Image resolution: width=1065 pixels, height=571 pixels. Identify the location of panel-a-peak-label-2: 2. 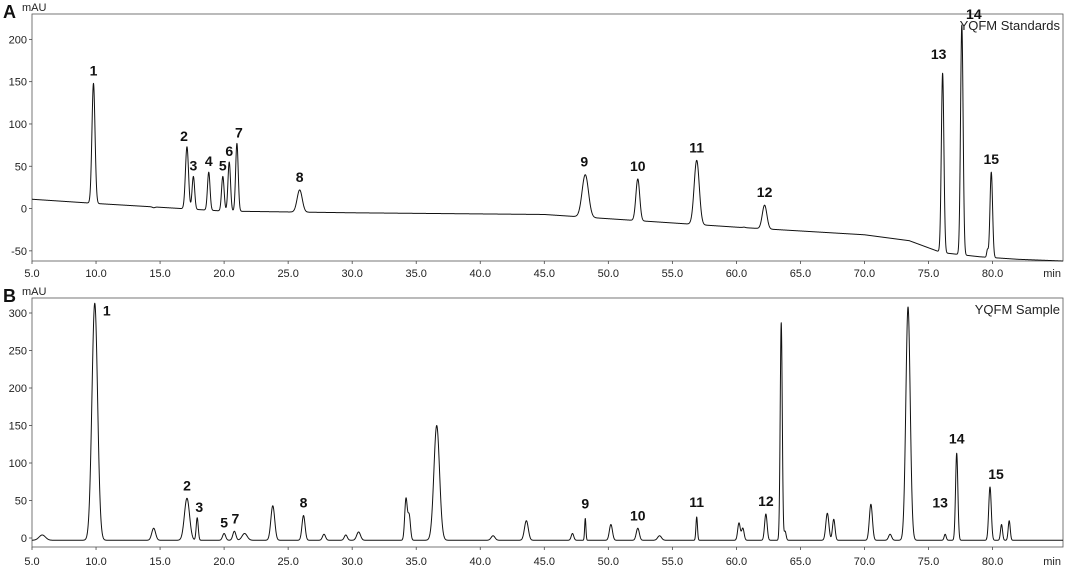
(184, 136).